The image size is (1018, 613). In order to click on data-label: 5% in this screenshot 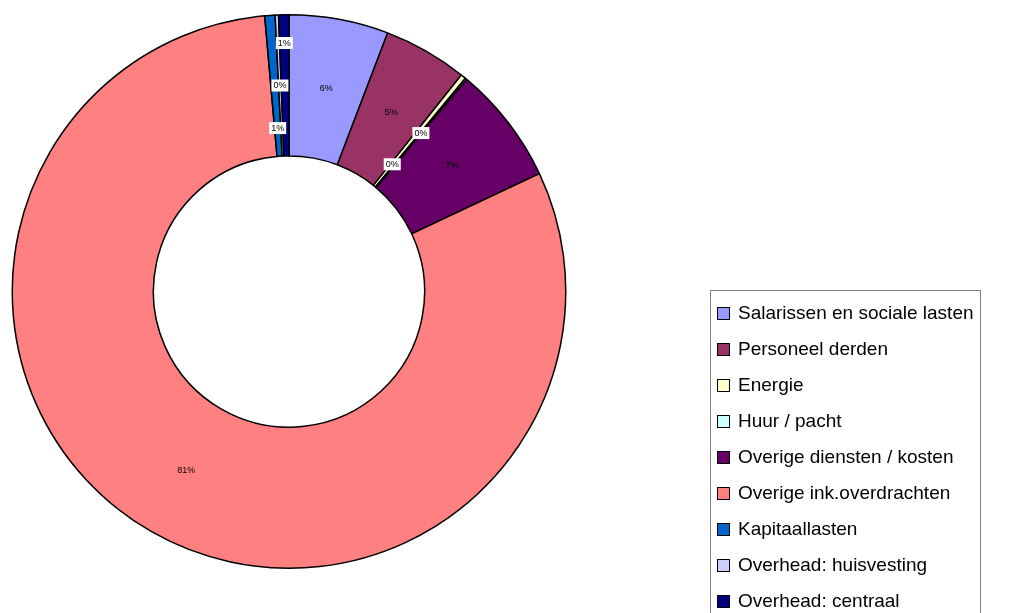, I will do `click(391, 111)`.